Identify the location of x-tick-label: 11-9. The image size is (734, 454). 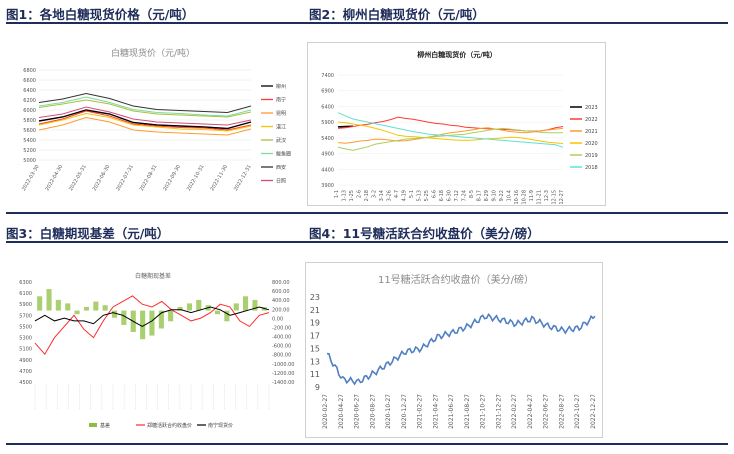
(532, 195).